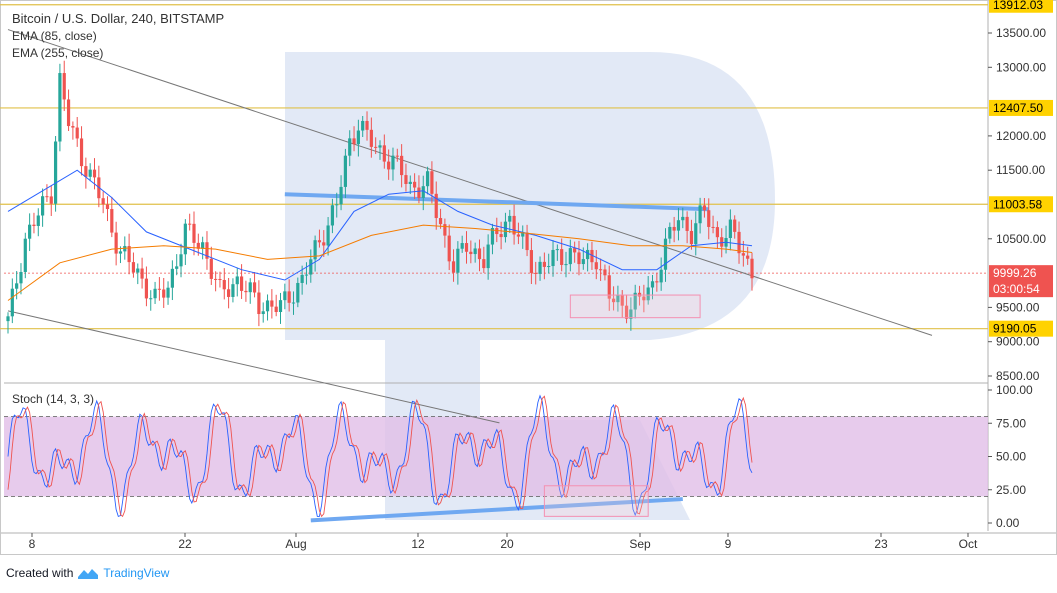 This screenshot has width=1057, height=593. What do you see at coordinates (136, 573) in the screenshot?
I see `footer-brand-link: TradingView` at bounding box center [136, 573].